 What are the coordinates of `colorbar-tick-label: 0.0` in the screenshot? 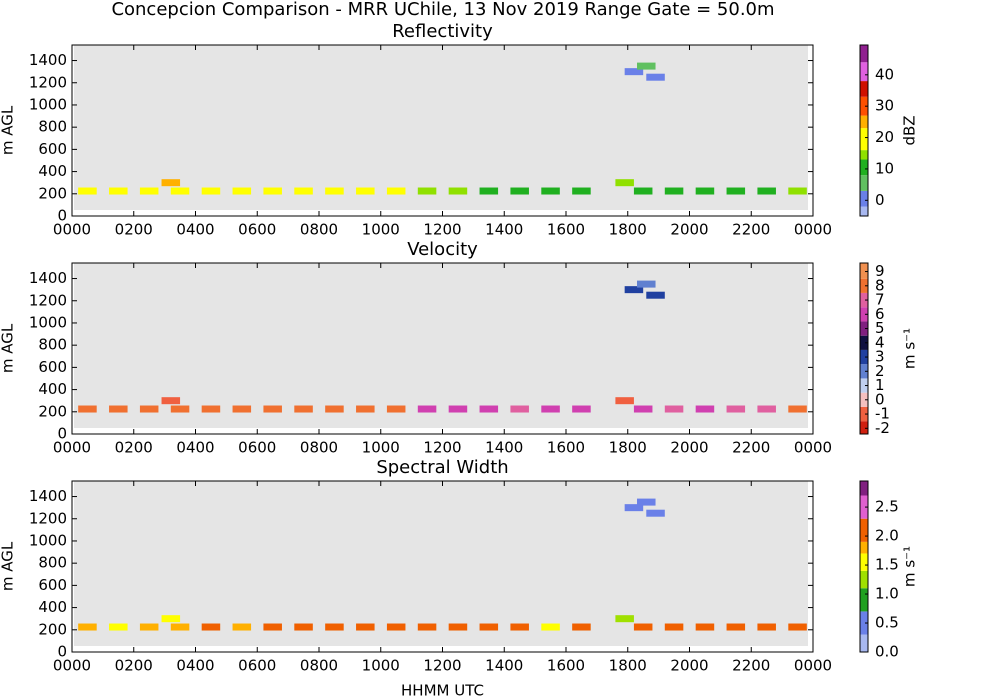 It's located at (887, 652).